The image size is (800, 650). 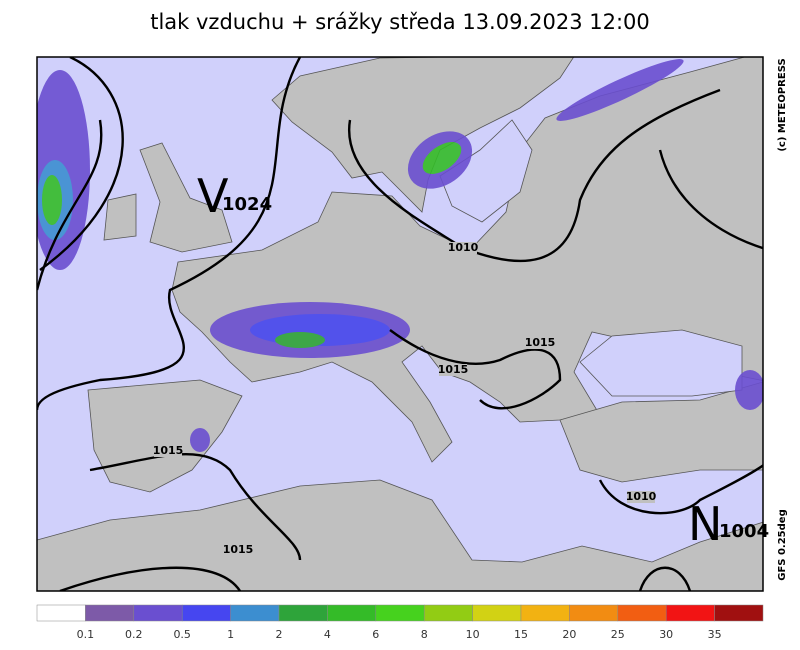 What do you see at coordinates (473, 634) in the screenshot?
I see `legend-tick-label: 10` at bounding box center [473, 634].